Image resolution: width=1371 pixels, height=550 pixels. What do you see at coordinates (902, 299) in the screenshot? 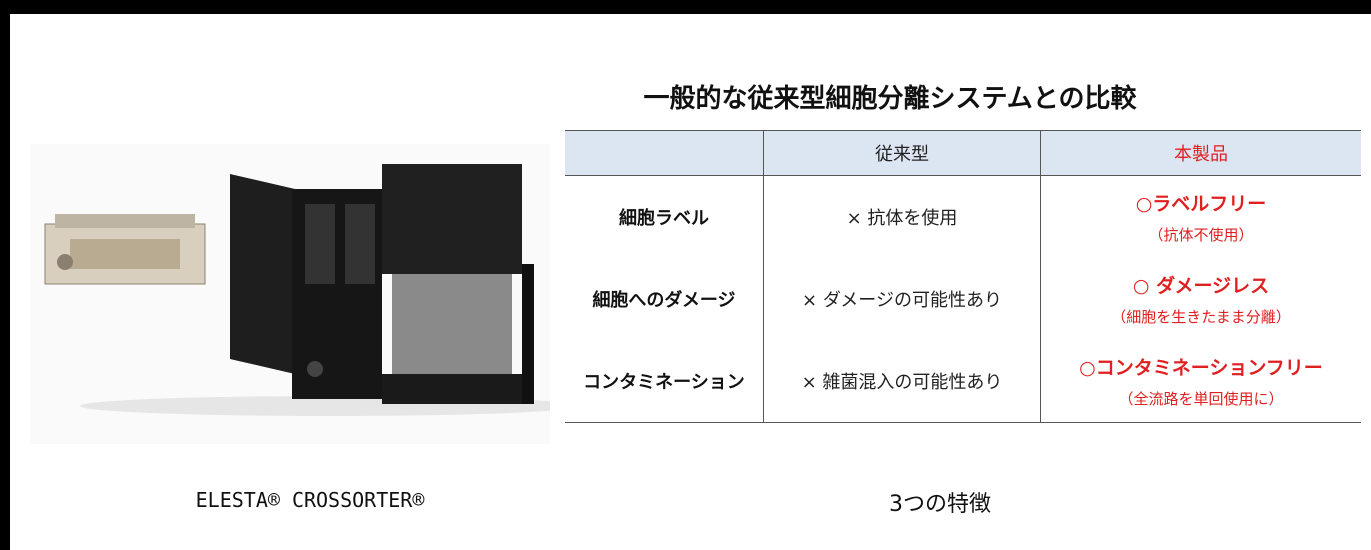
I see `conventional-cell: × ダメージの可能性あり` at bounding box center [902, 299].